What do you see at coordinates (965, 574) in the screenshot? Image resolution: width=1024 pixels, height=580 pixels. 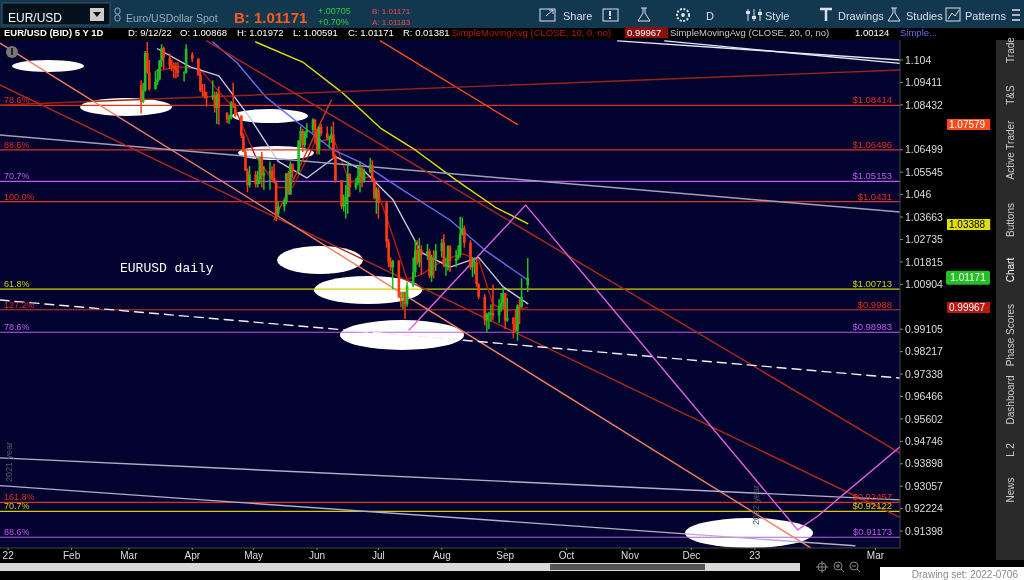 I see `text: Drawing set: 2022-0706` at bounding box center [965, 574].